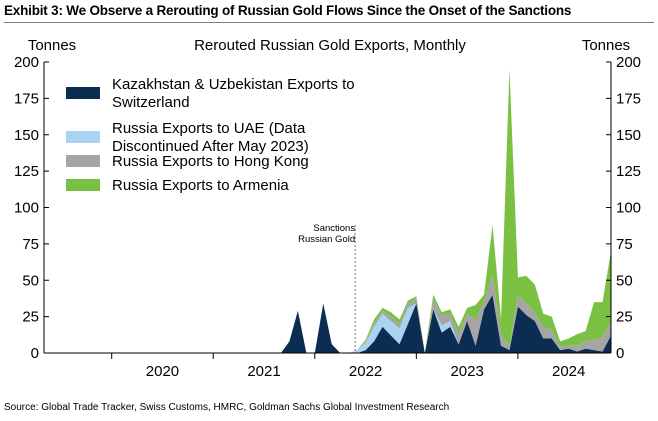 The height and width of the screenshot is (421, 658). What do you see at coordinates (329, 22) in the screenshot?
I see `title-divider` at bounding box center [329, 22].